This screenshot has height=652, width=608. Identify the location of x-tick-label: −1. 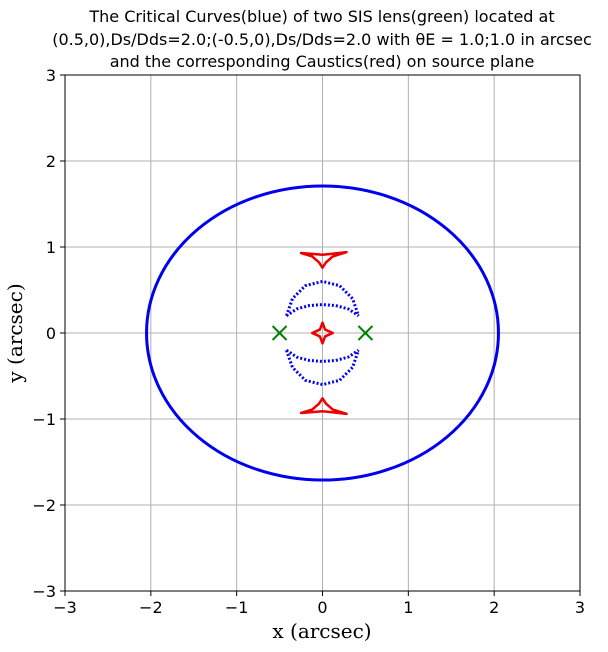
(237, 607).